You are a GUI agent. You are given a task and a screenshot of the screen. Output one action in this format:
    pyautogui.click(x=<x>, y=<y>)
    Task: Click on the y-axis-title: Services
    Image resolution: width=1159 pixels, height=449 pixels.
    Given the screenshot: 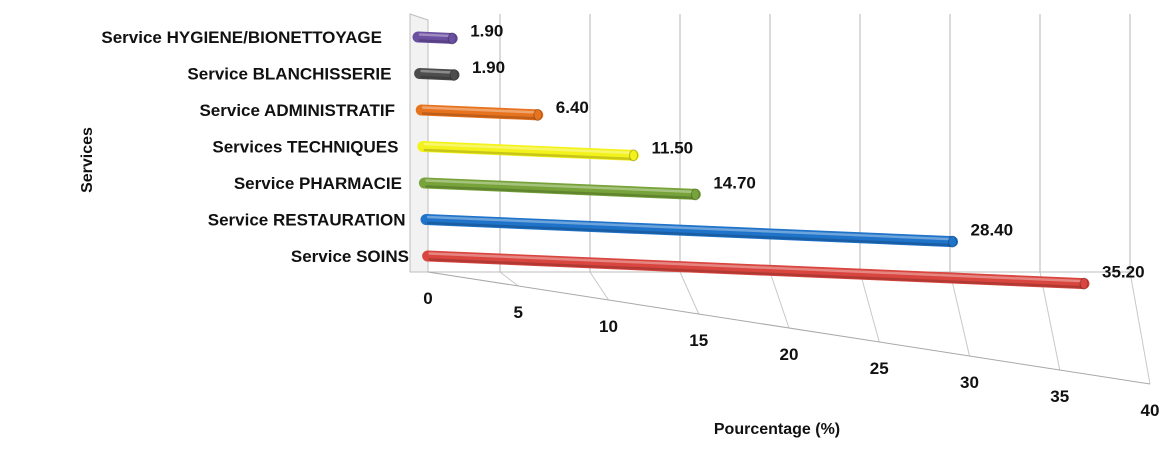 What is the action you would take?
    pyautogui.click(x=87, y=160)
    